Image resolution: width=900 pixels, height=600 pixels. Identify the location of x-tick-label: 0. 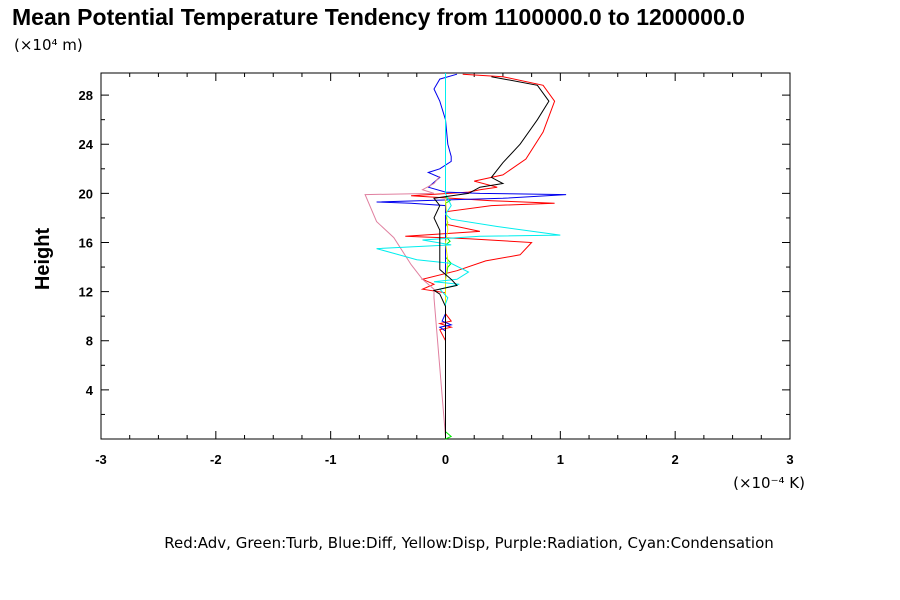
(445, 459).